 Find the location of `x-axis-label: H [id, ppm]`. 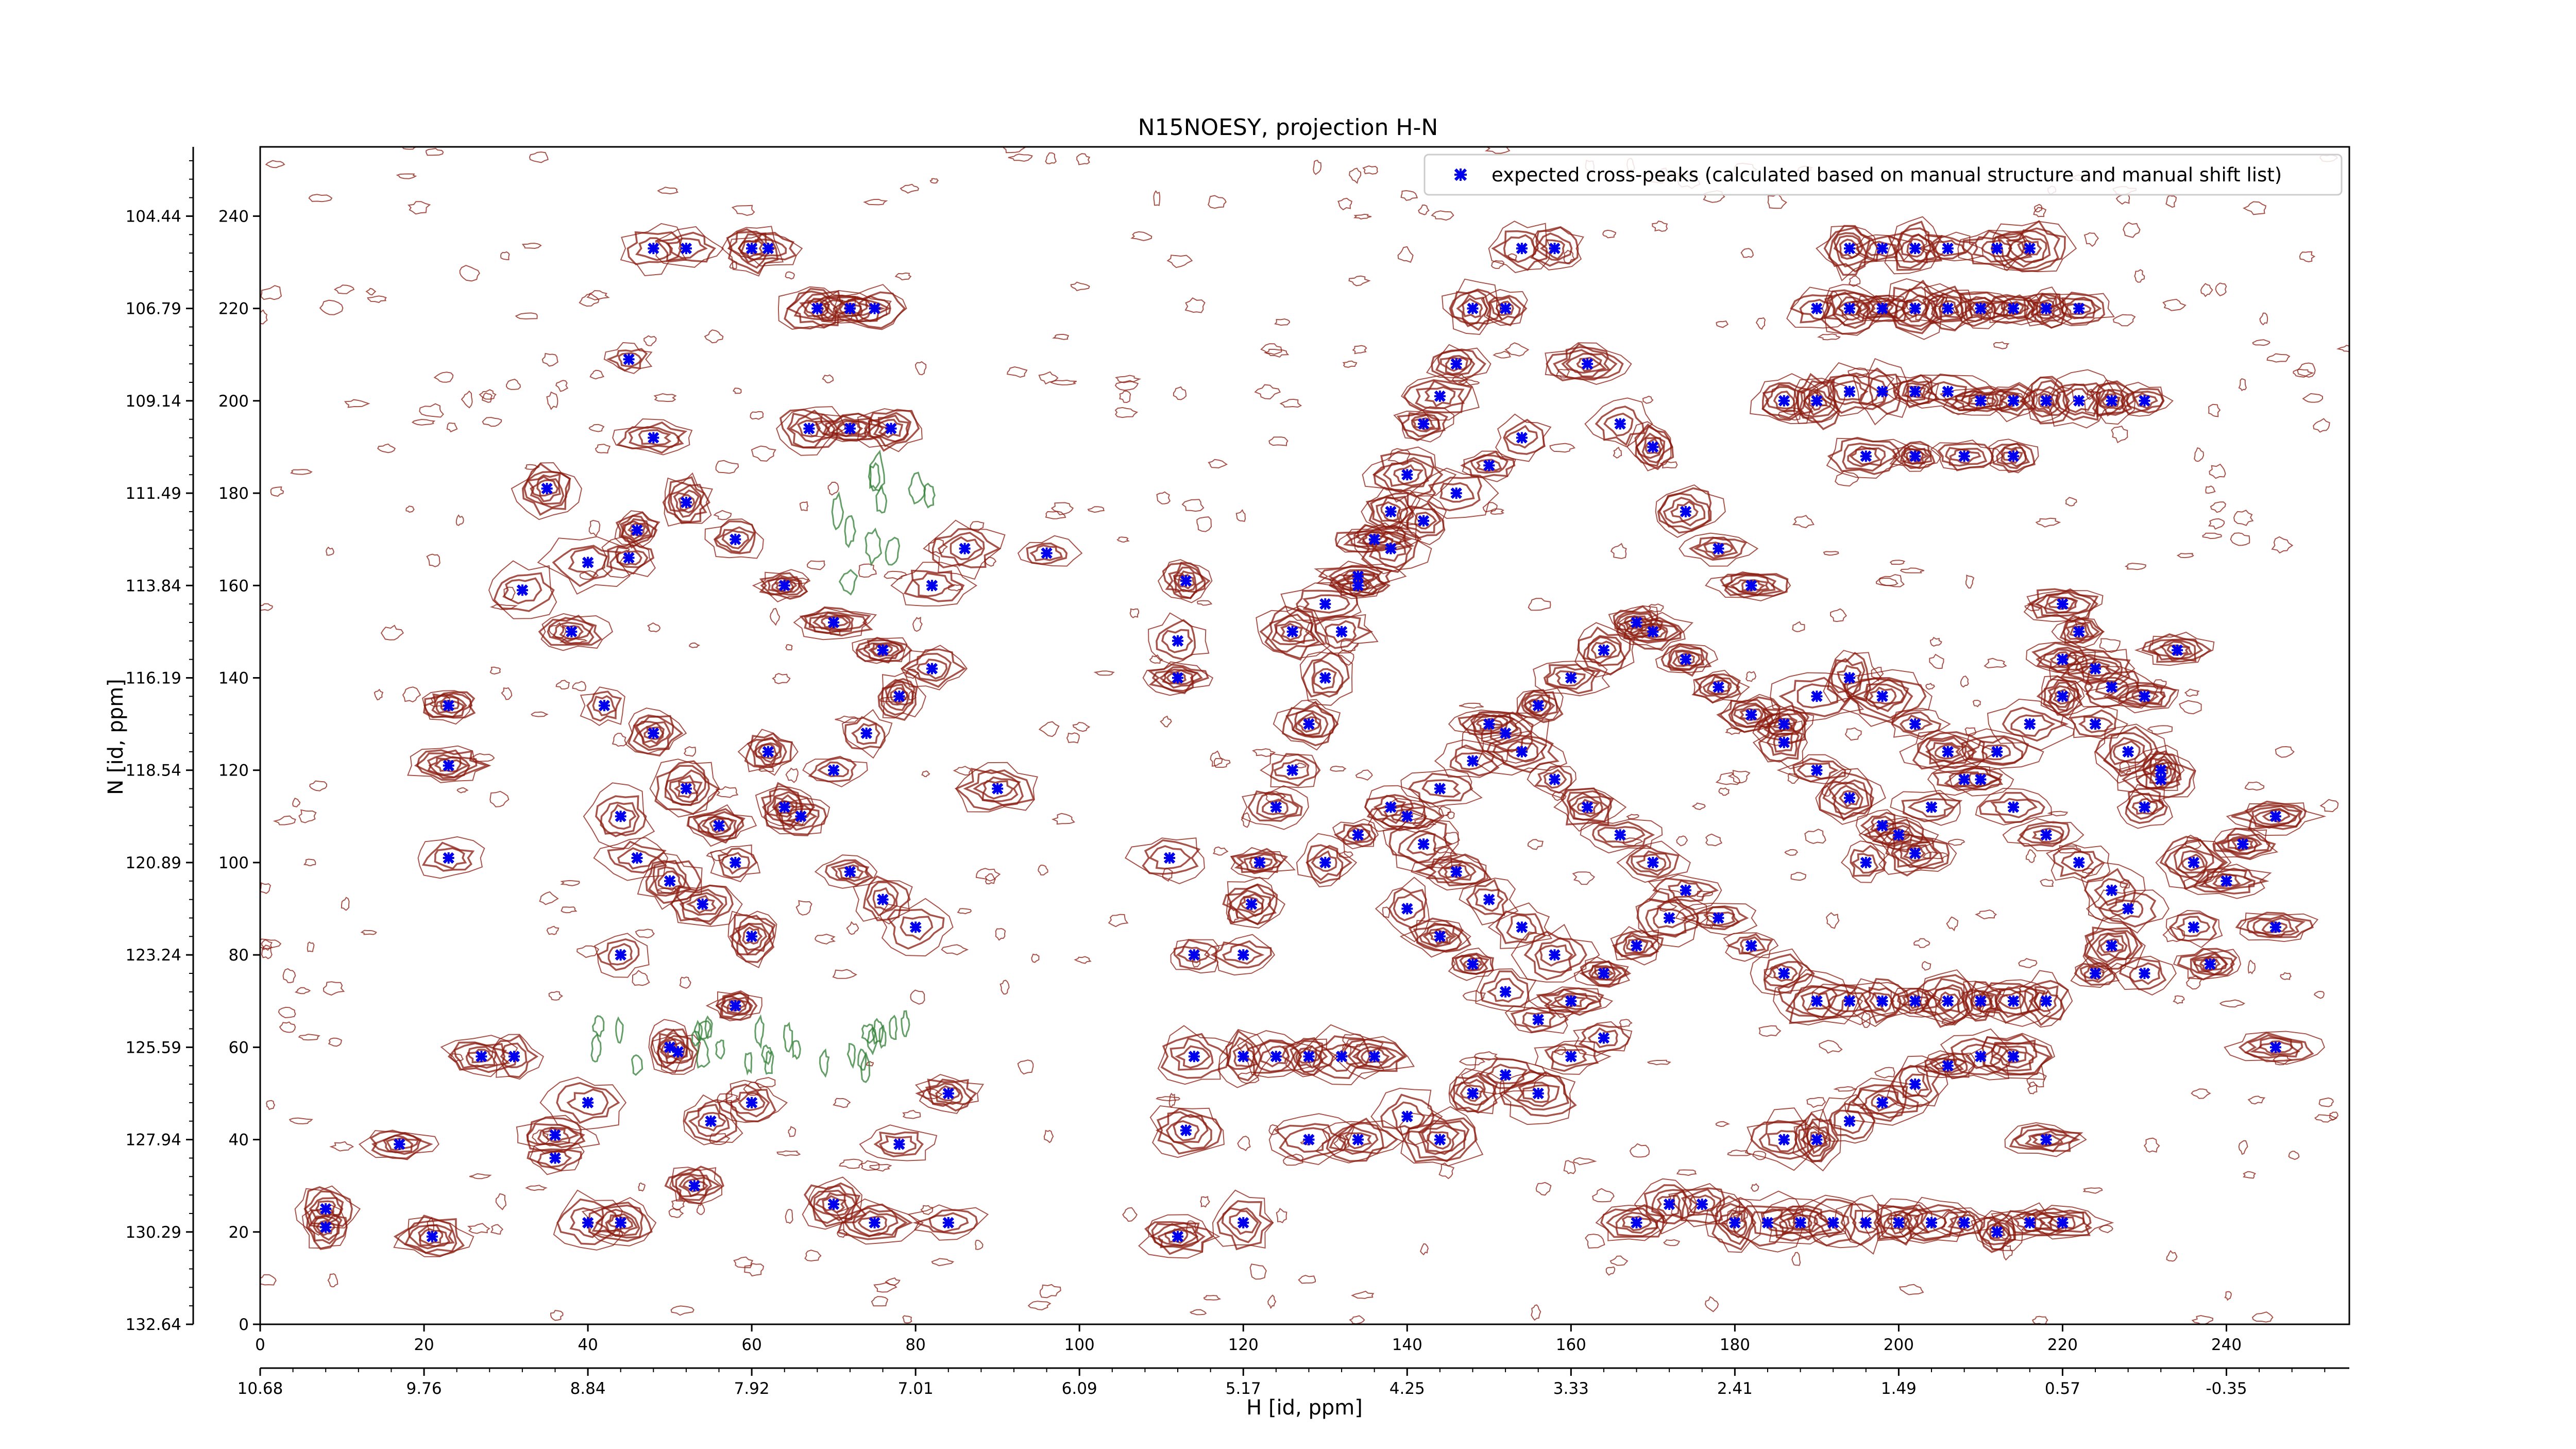

x-axis-label: H [id, ppm] is located at coordinates (1304, 1408).